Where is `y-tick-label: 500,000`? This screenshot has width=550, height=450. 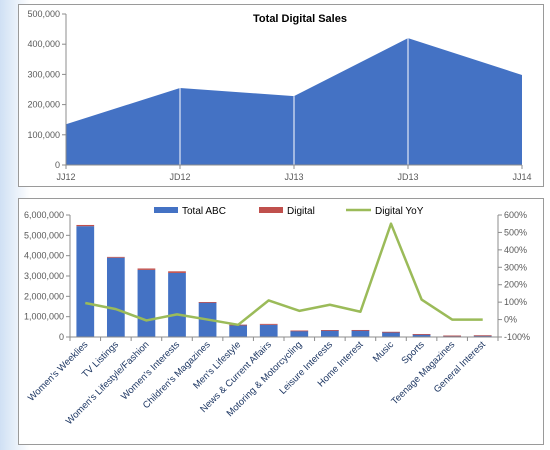
y-tick-label: 500,000 is located at coordinates (43, 14).